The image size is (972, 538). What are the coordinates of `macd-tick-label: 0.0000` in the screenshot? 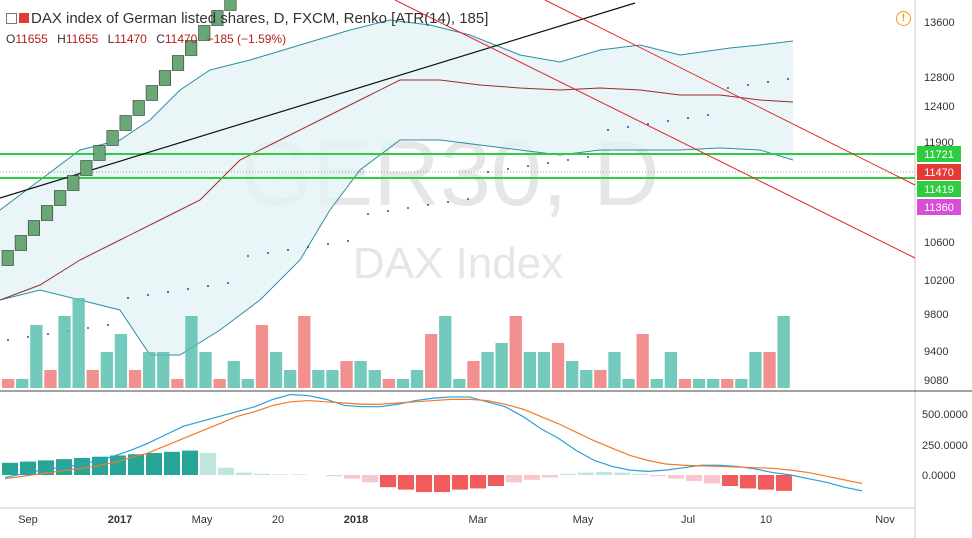 It's located at (939, 476).